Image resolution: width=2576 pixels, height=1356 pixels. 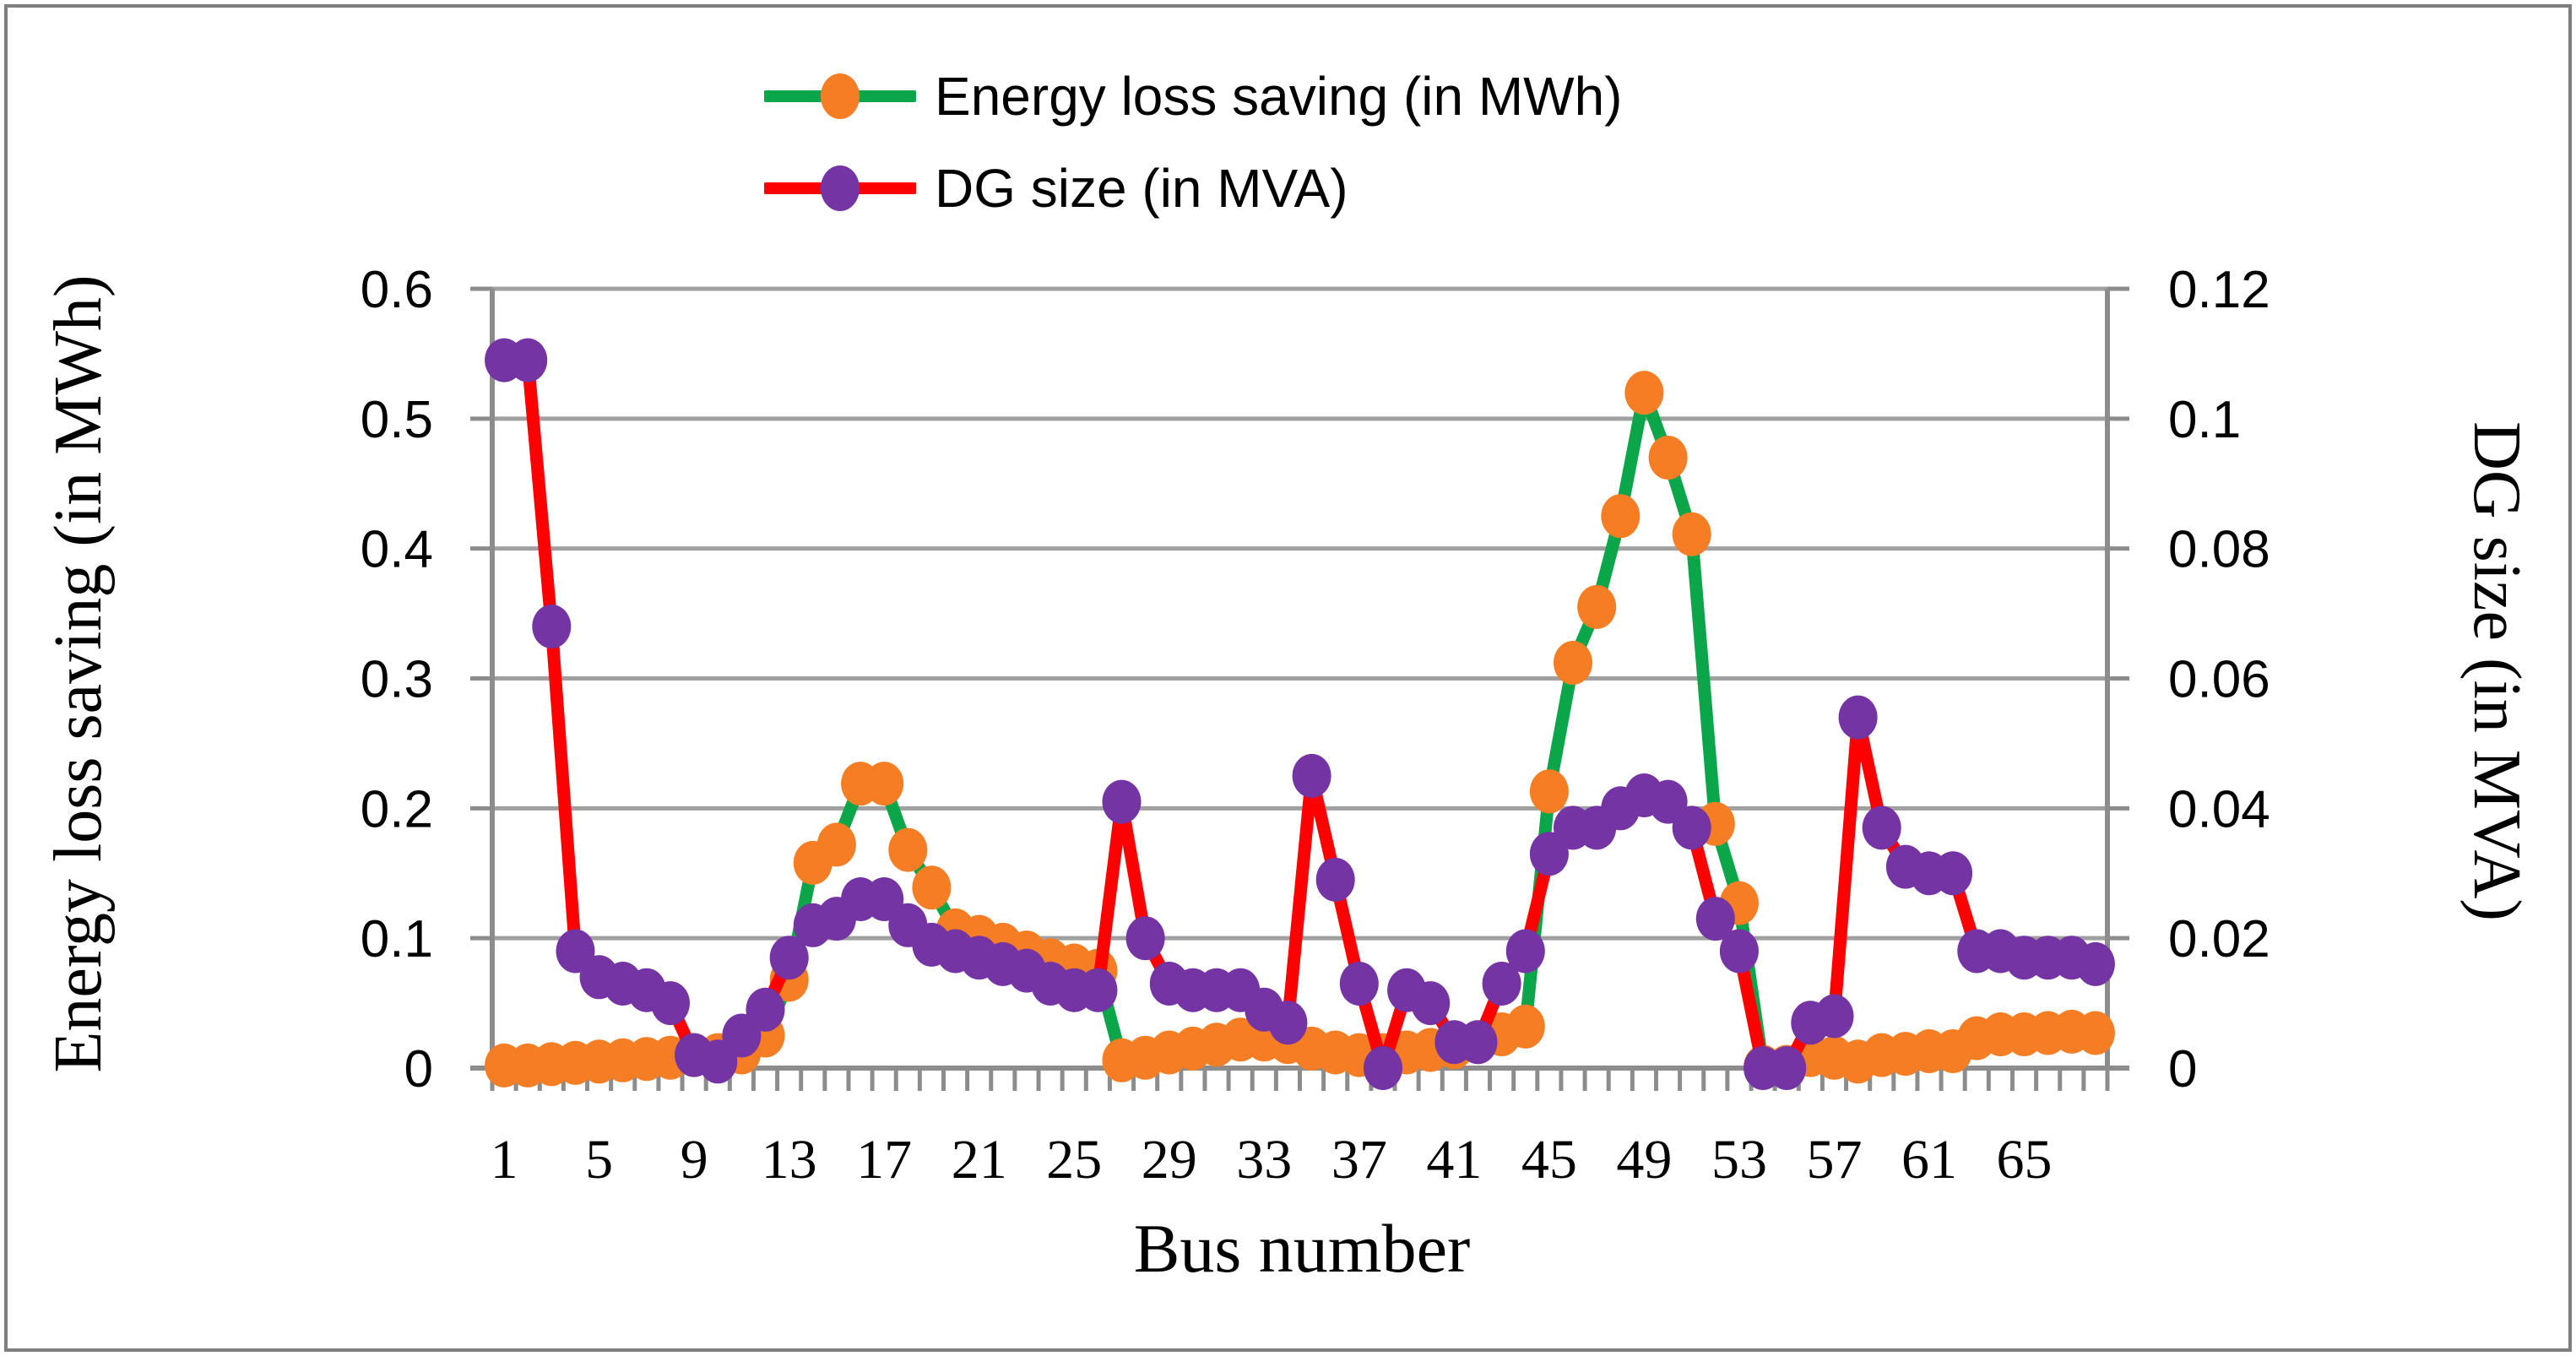 I want to click on left-axis-tick-label: 0, so click(x=419, y=1069).